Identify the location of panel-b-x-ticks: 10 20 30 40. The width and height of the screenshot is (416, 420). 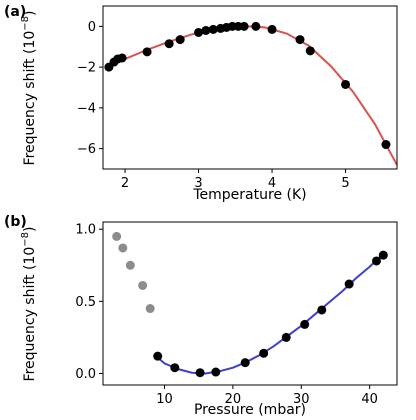
(267, 396).